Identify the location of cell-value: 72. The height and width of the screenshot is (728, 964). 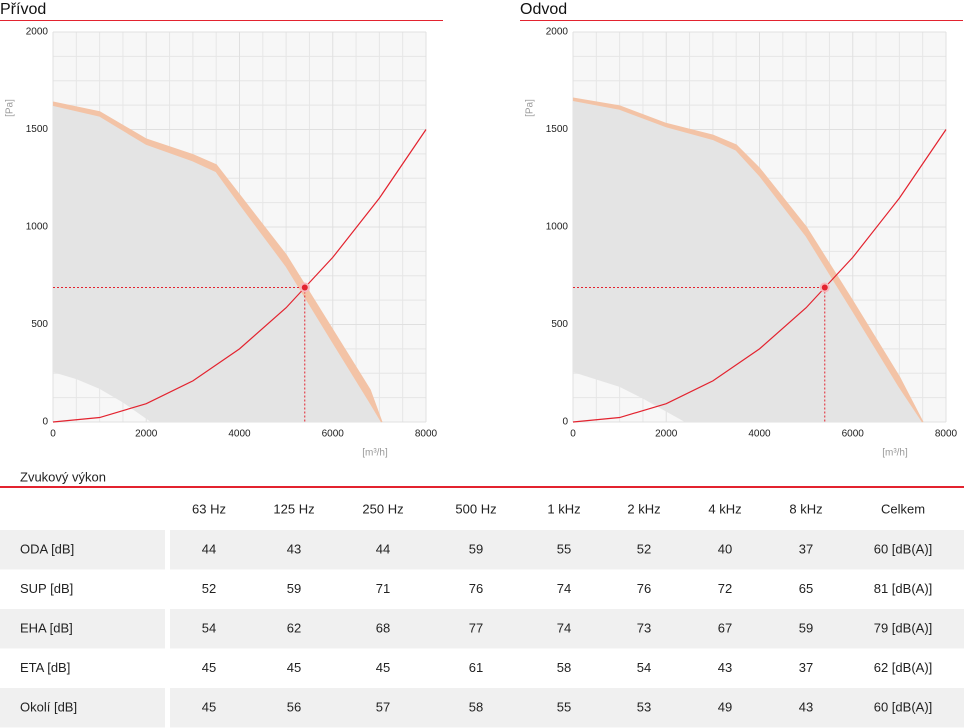
(725, 588).